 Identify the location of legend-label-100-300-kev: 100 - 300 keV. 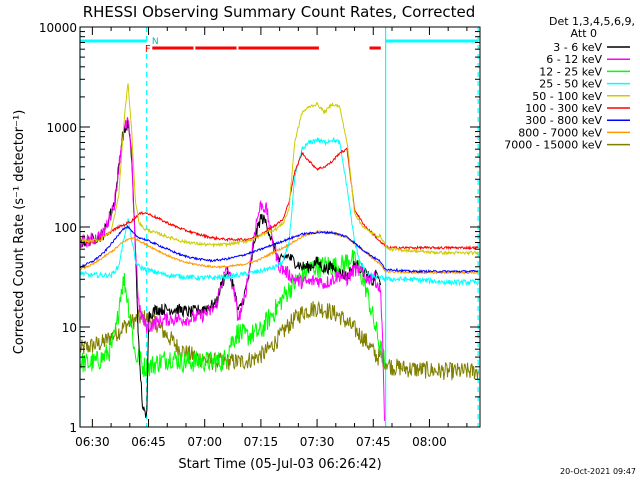
(563, 108).